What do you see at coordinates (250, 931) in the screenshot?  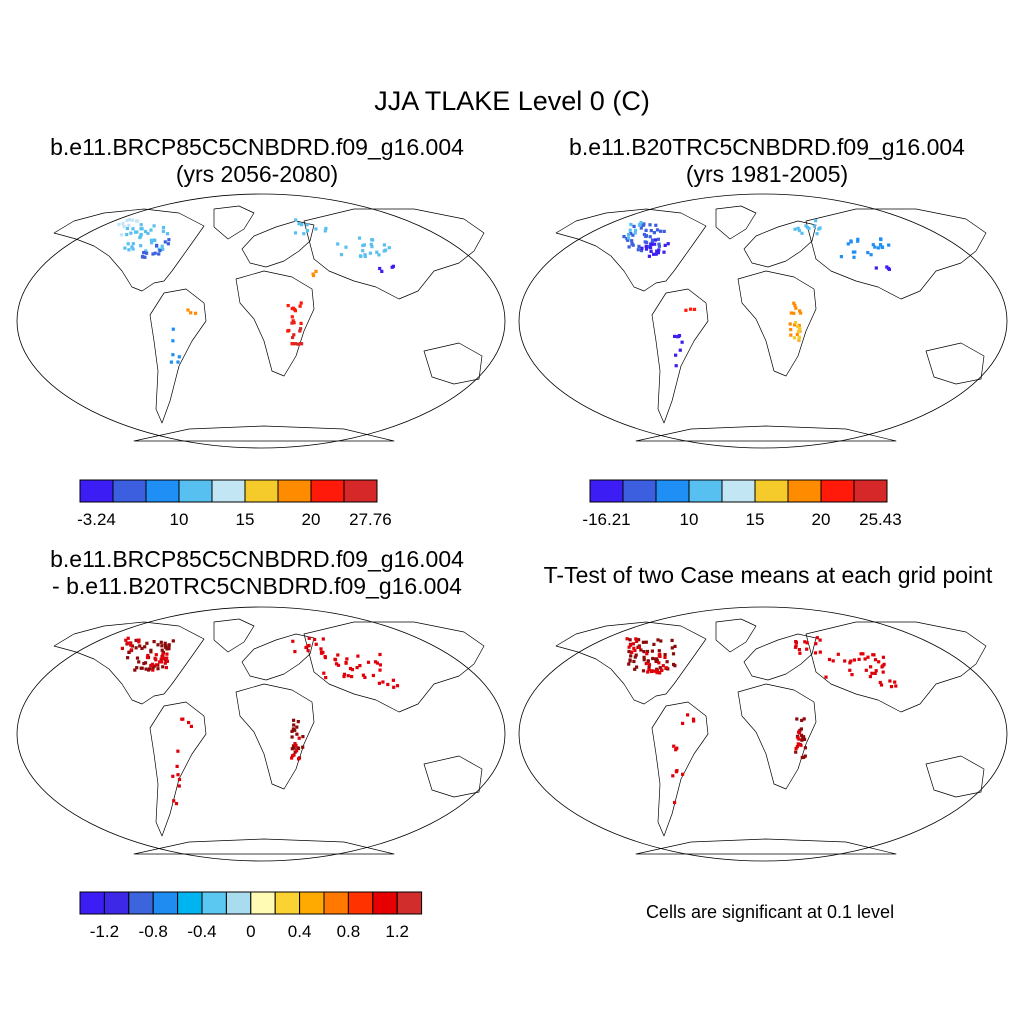 I see `colorbar-label: 0` at bounding box center [250, 931].